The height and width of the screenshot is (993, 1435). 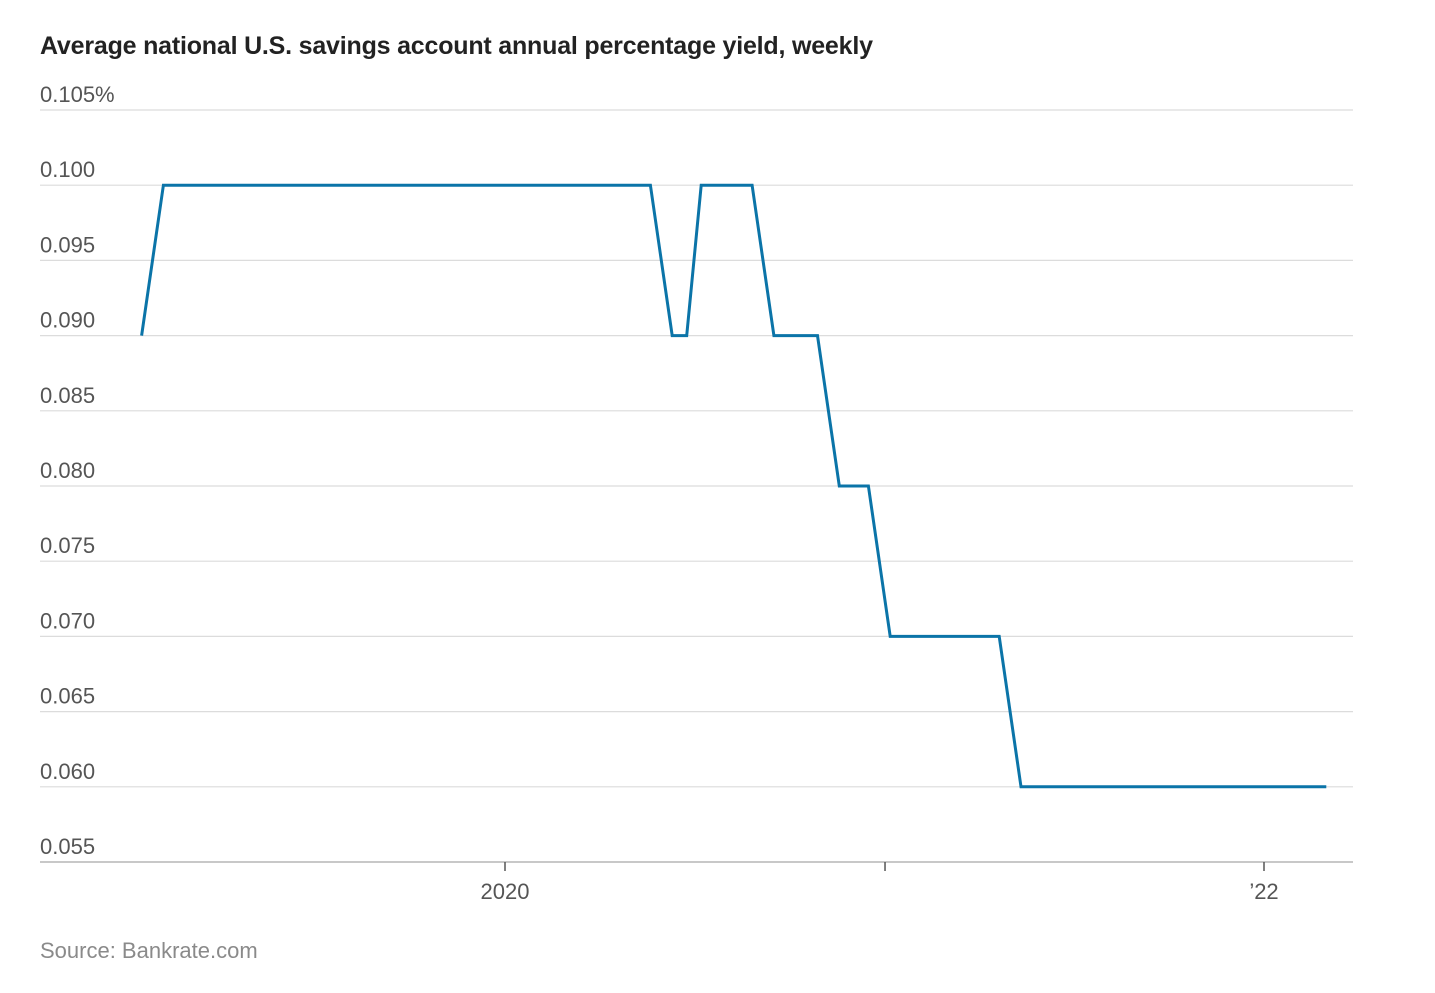 I want to click on source-note: Source: Bankrate.com, so click(x=149, y=950).